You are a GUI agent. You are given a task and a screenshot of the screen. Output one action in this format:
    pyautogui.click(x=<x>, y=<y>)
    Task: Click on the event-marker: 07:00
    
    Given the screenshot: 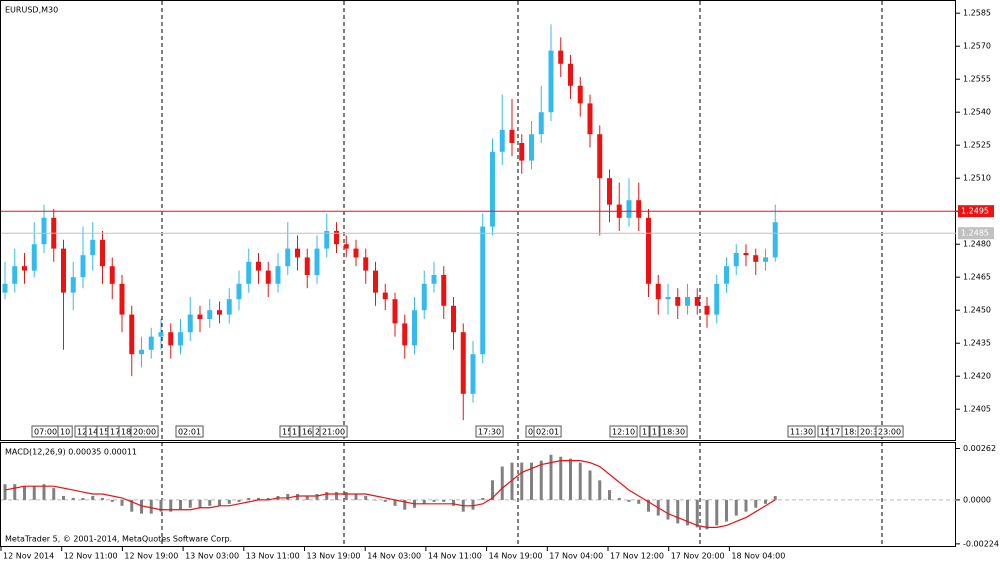 What is the action you would take?
    pyautogui.click(x=45, y=431)
    